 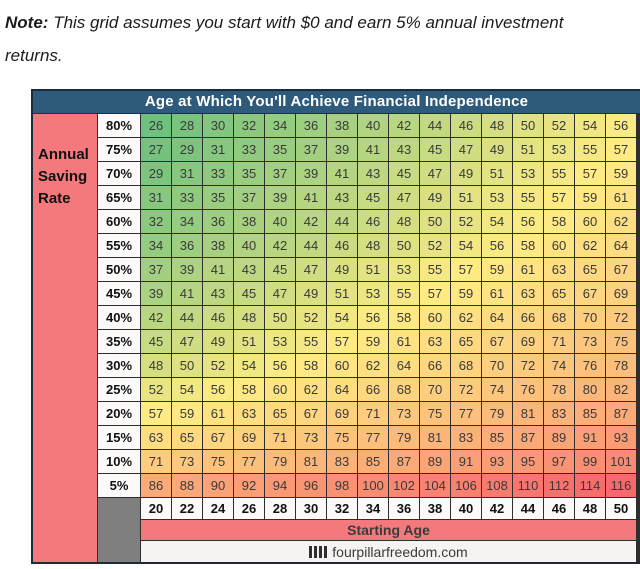 I want to click on heatmap-cell: 86, so click(x=156, y=485).